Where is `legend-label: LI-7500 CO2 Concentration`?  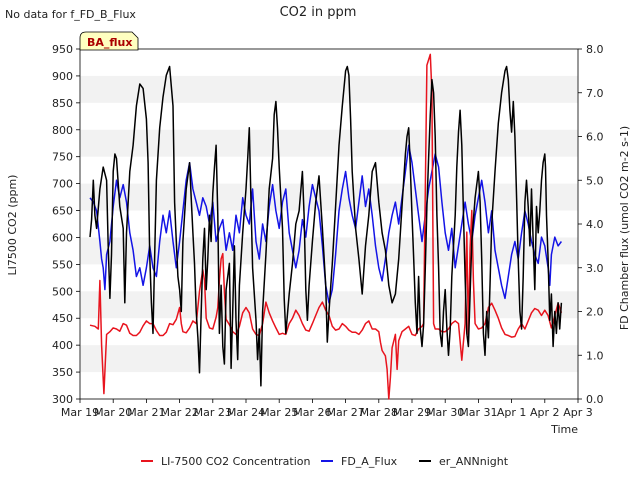 legend-label: LI-7500 CO2 Concentration is located at coordinates (236, 461).